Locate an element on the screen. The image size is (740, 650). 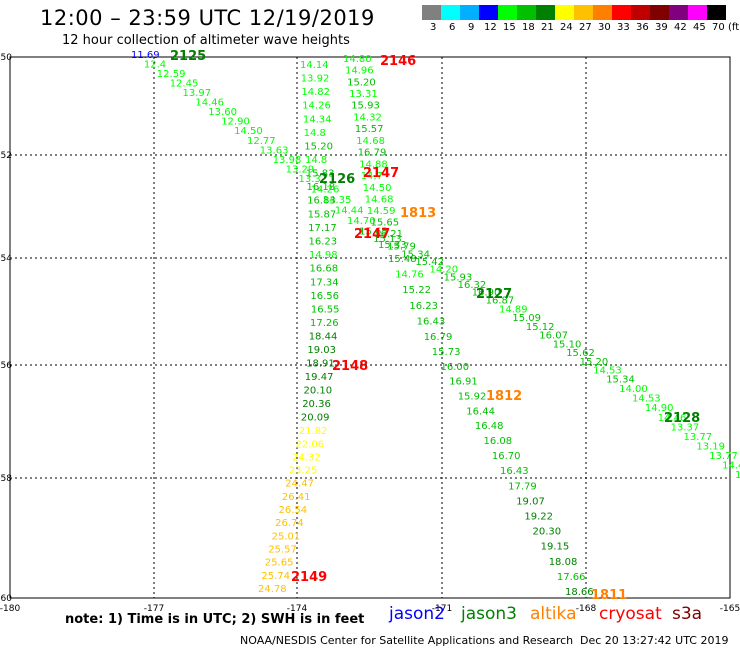
wave-height-value: 14.82 is located at coordinates (315, 92).